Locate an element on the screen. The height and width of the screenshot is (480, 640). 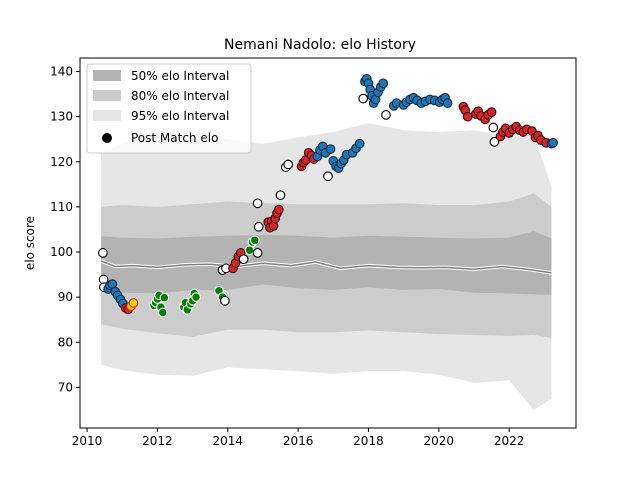
median-line-path is located at coordinates (326, 267).